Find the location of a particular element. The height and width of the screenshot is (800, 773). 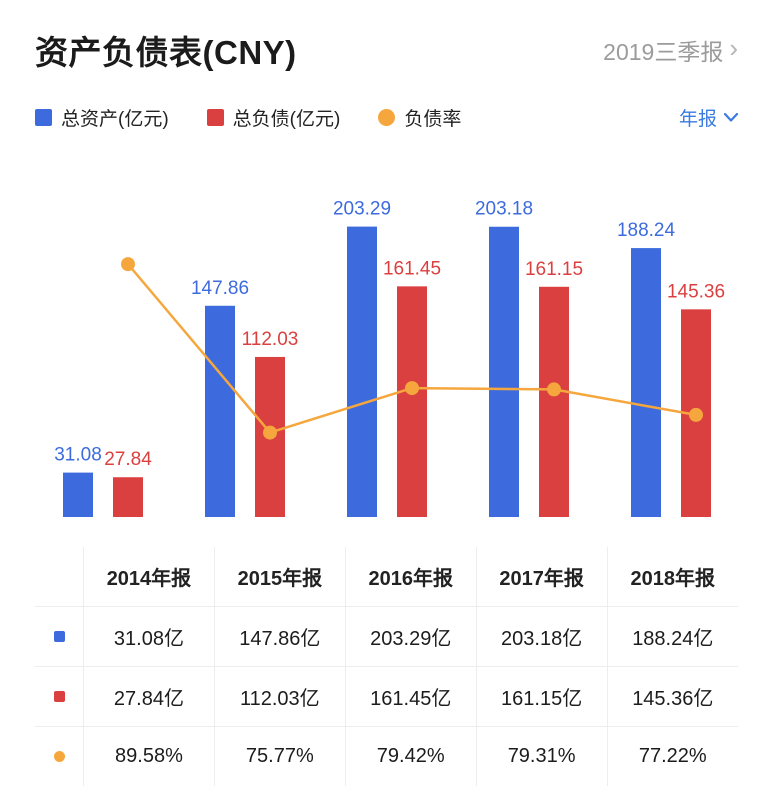

legend-item-total-assets: 总资产(亿元) is located at coordinates (102, 117).